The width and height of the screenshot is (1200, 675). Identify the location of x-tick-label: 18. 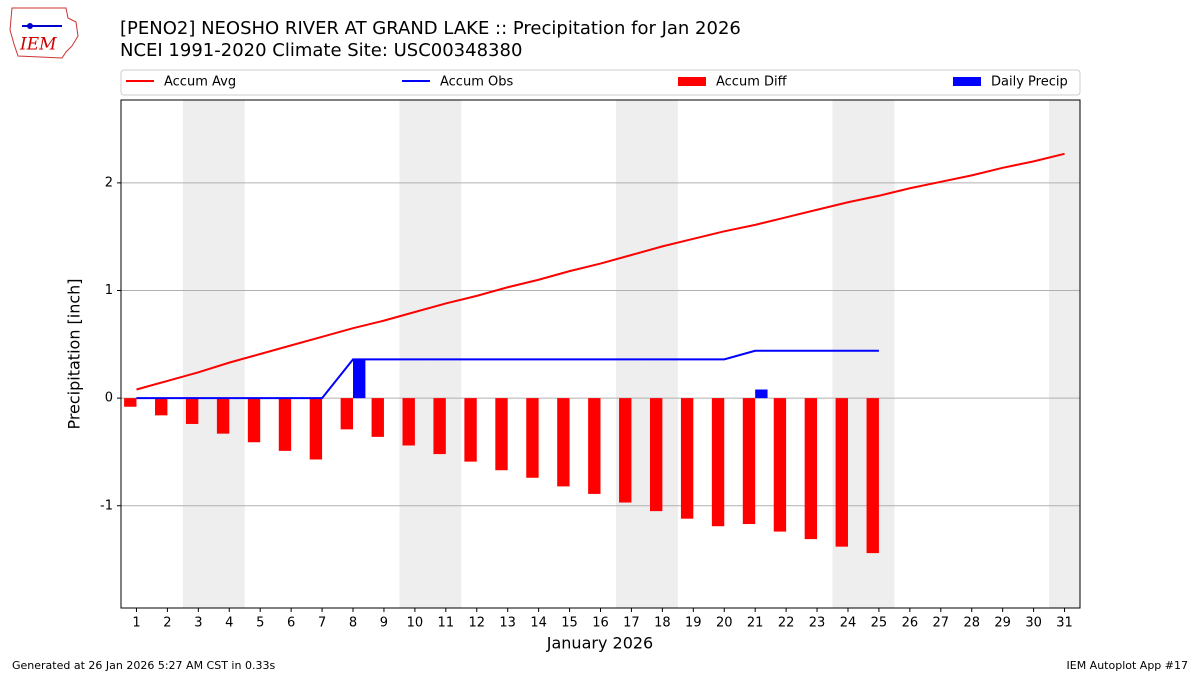
(662, 623).